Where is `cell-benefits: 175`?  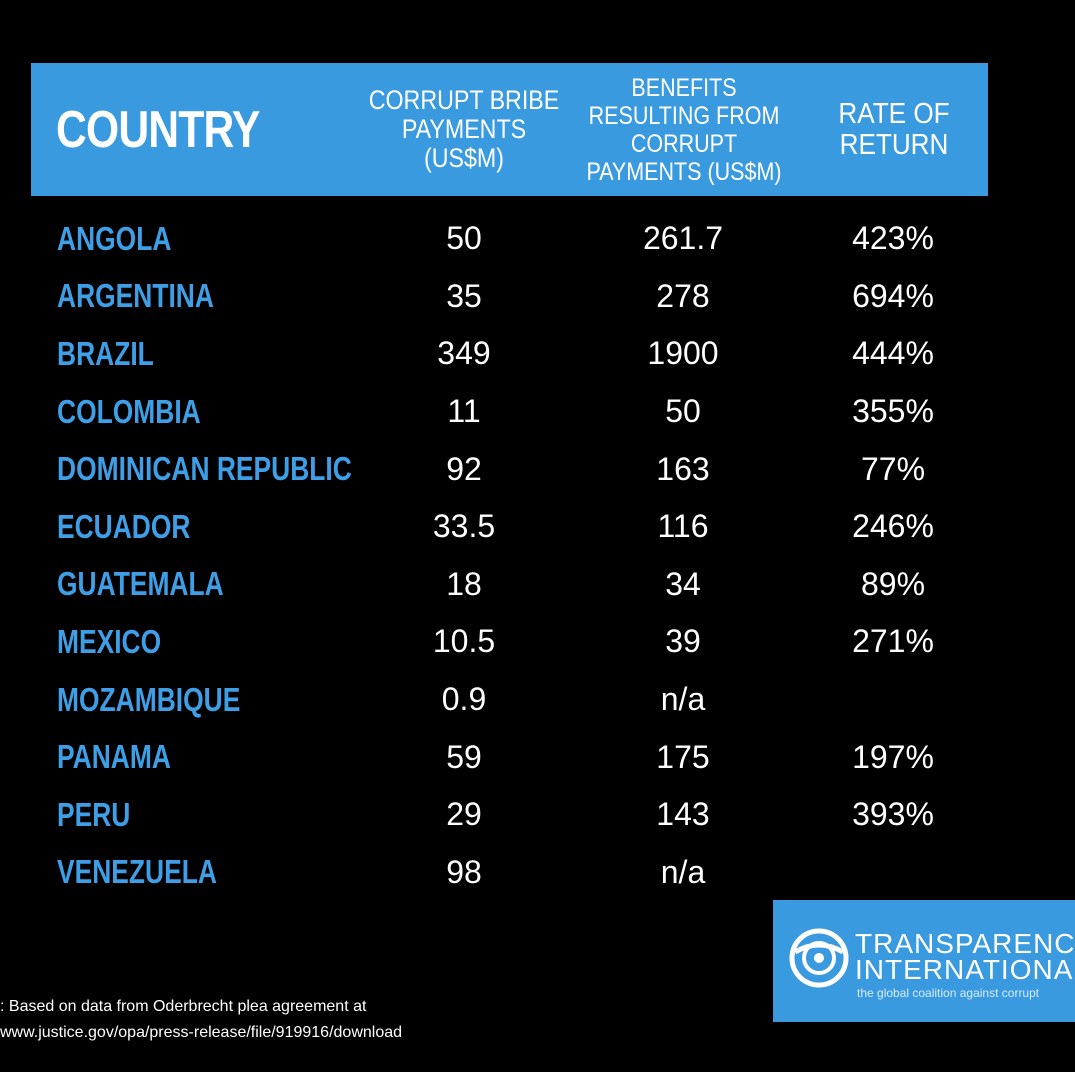
cell-benefits: 175 is located at coordinates (683, 756).